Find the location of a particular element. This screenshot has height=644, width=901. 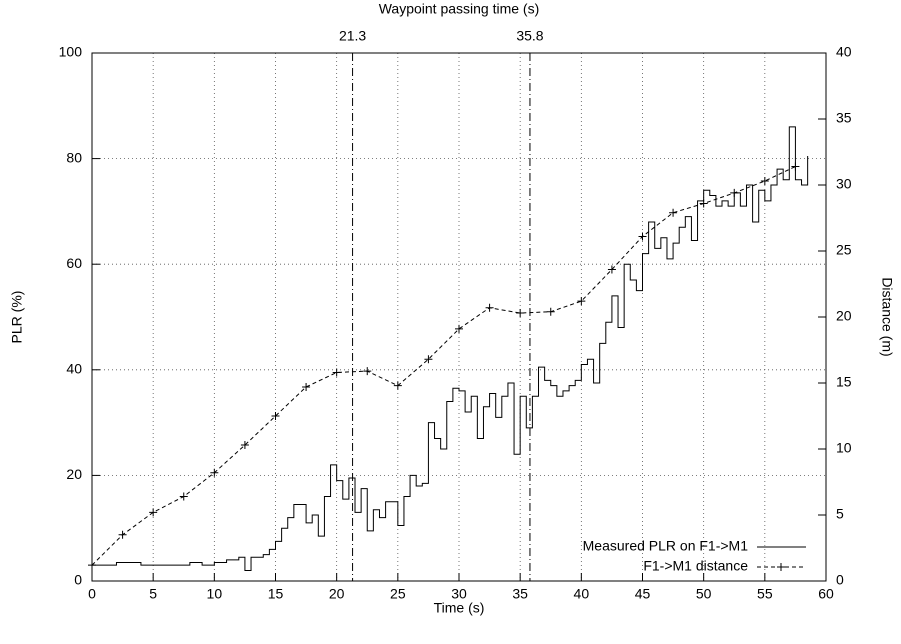

y2-tick-label: 20 is located at coordinates (844, 316).